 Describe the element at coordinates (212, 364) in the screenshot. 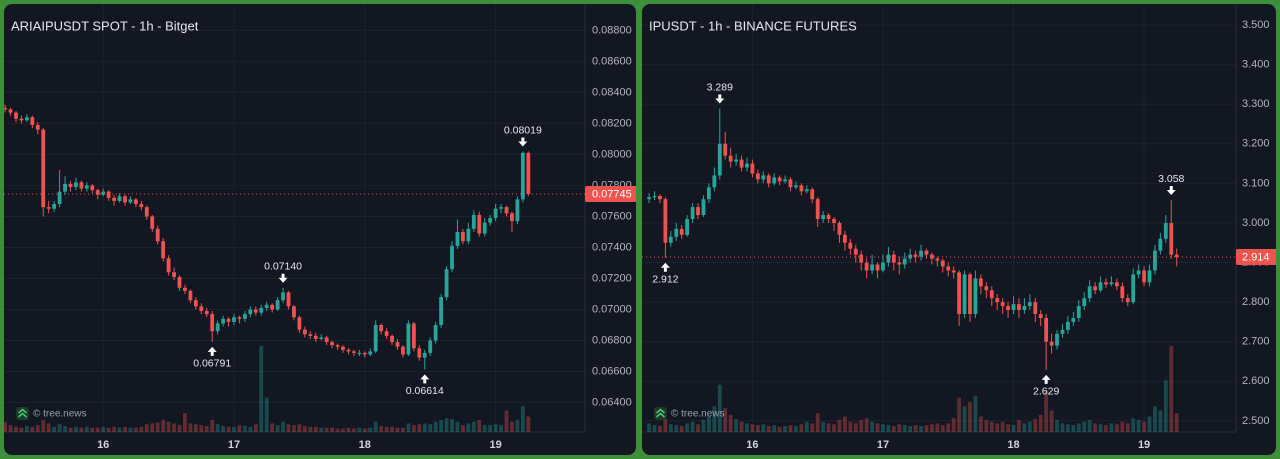

I see `annotation-label: 0.06791` at that location.